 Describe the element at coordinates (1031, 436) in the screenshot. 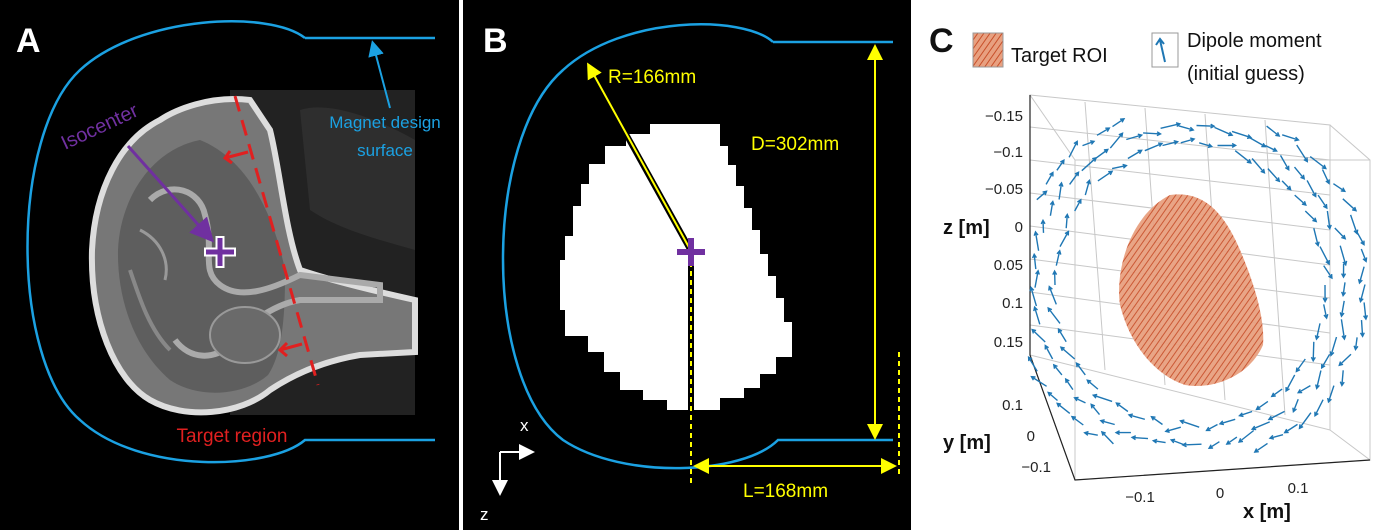

I see `y-tick: 0` at that location.